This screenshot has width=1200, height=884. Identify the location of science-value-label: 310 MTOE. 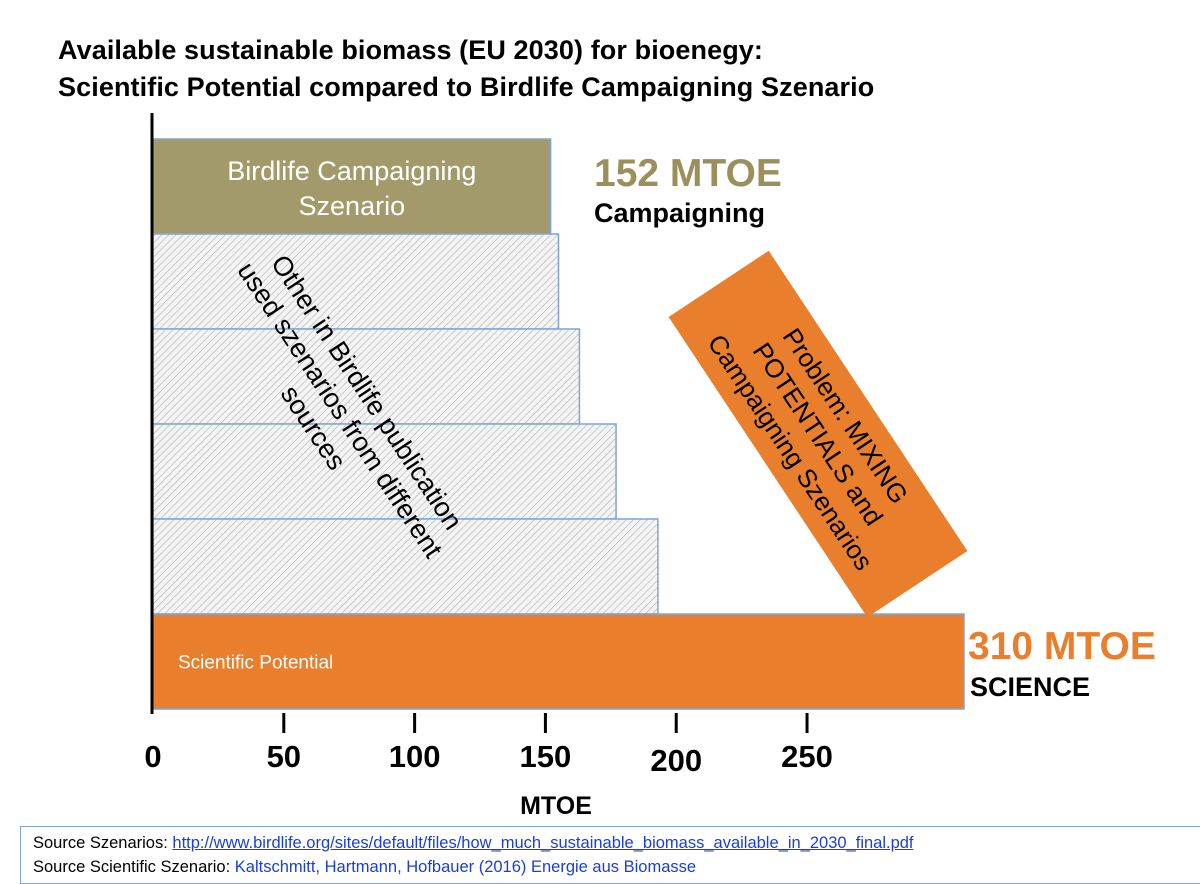
(1062, 646).